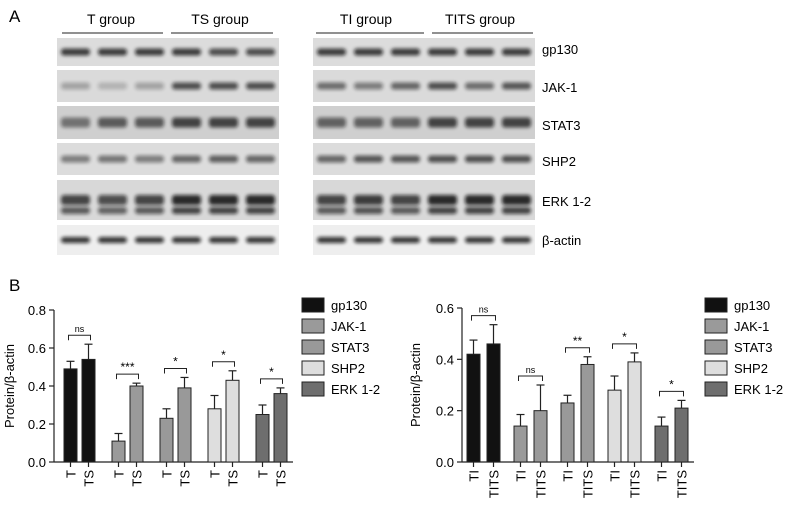 The image size is (789, 505). I want to click on panel-label-a: A, so click(15, 16).